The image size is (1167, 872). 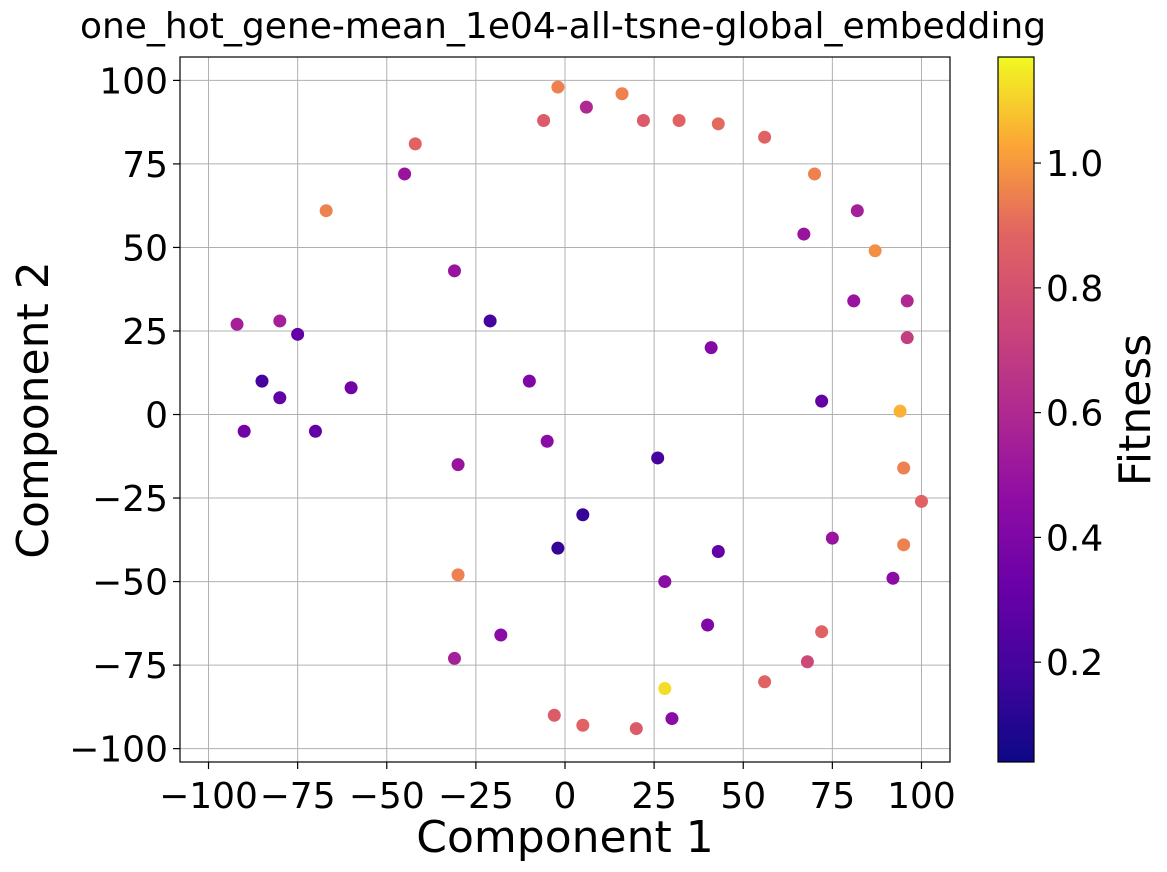 What do you see at coordinates (1074, 538) in the screenshot?
I see `colorbar-tick-label: 0.4` at bounding box center [1074, 538].